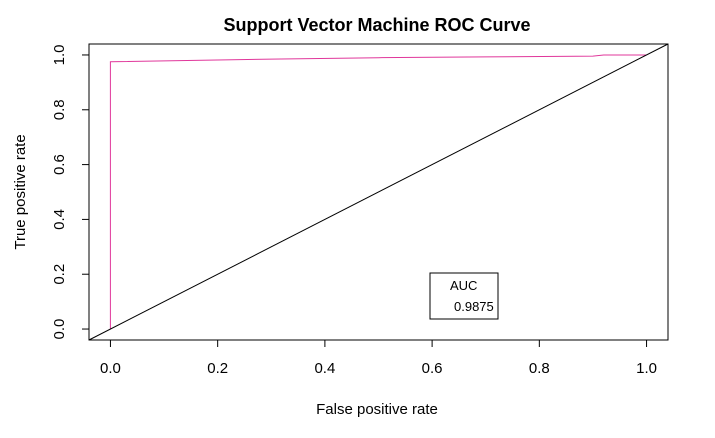 The width and height of the screenshot is (715, 438). Describe the element at coordinates (376, 25) in the screenshot. I see `chart-title: Support Vector Machine ROC Curve` at that location.